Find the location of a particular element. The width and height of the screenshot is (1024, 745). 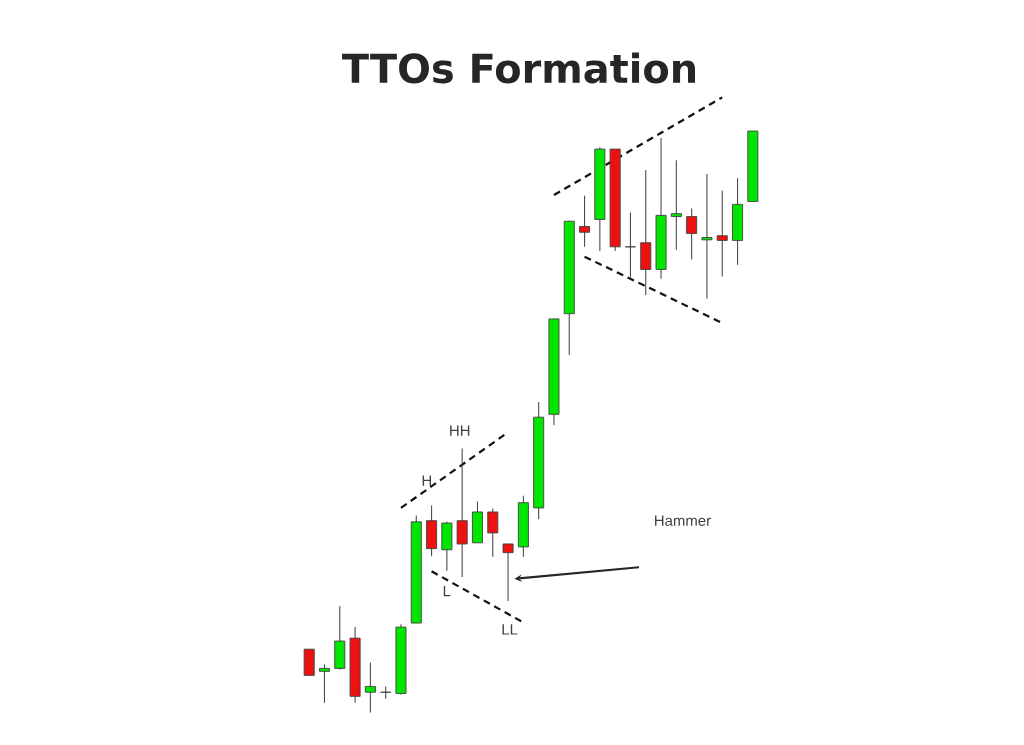

annotation: HH is located at coordinates (460, 430).